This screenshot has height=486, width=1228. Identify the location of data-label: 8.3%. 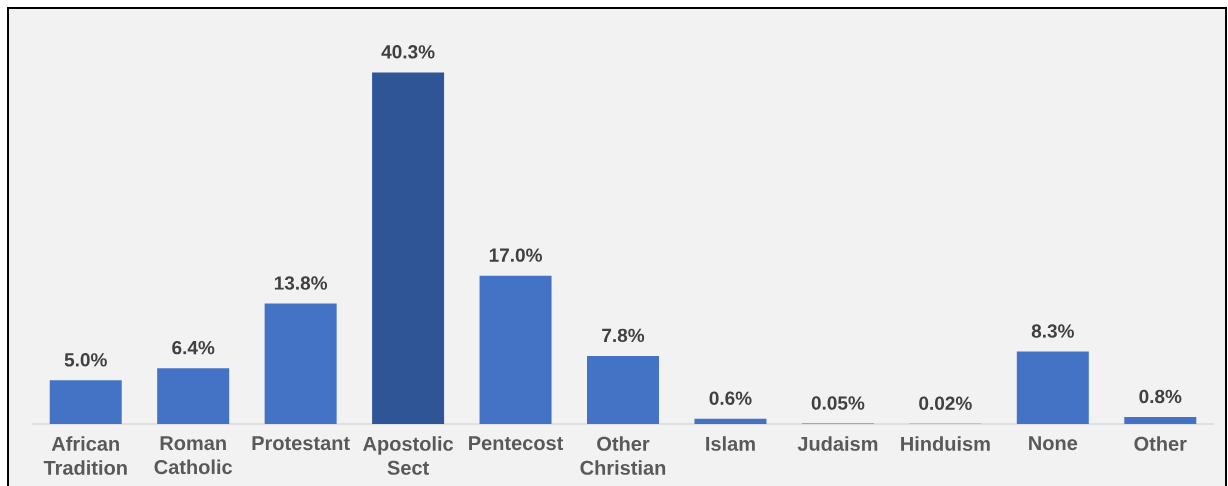
(1052, 331).